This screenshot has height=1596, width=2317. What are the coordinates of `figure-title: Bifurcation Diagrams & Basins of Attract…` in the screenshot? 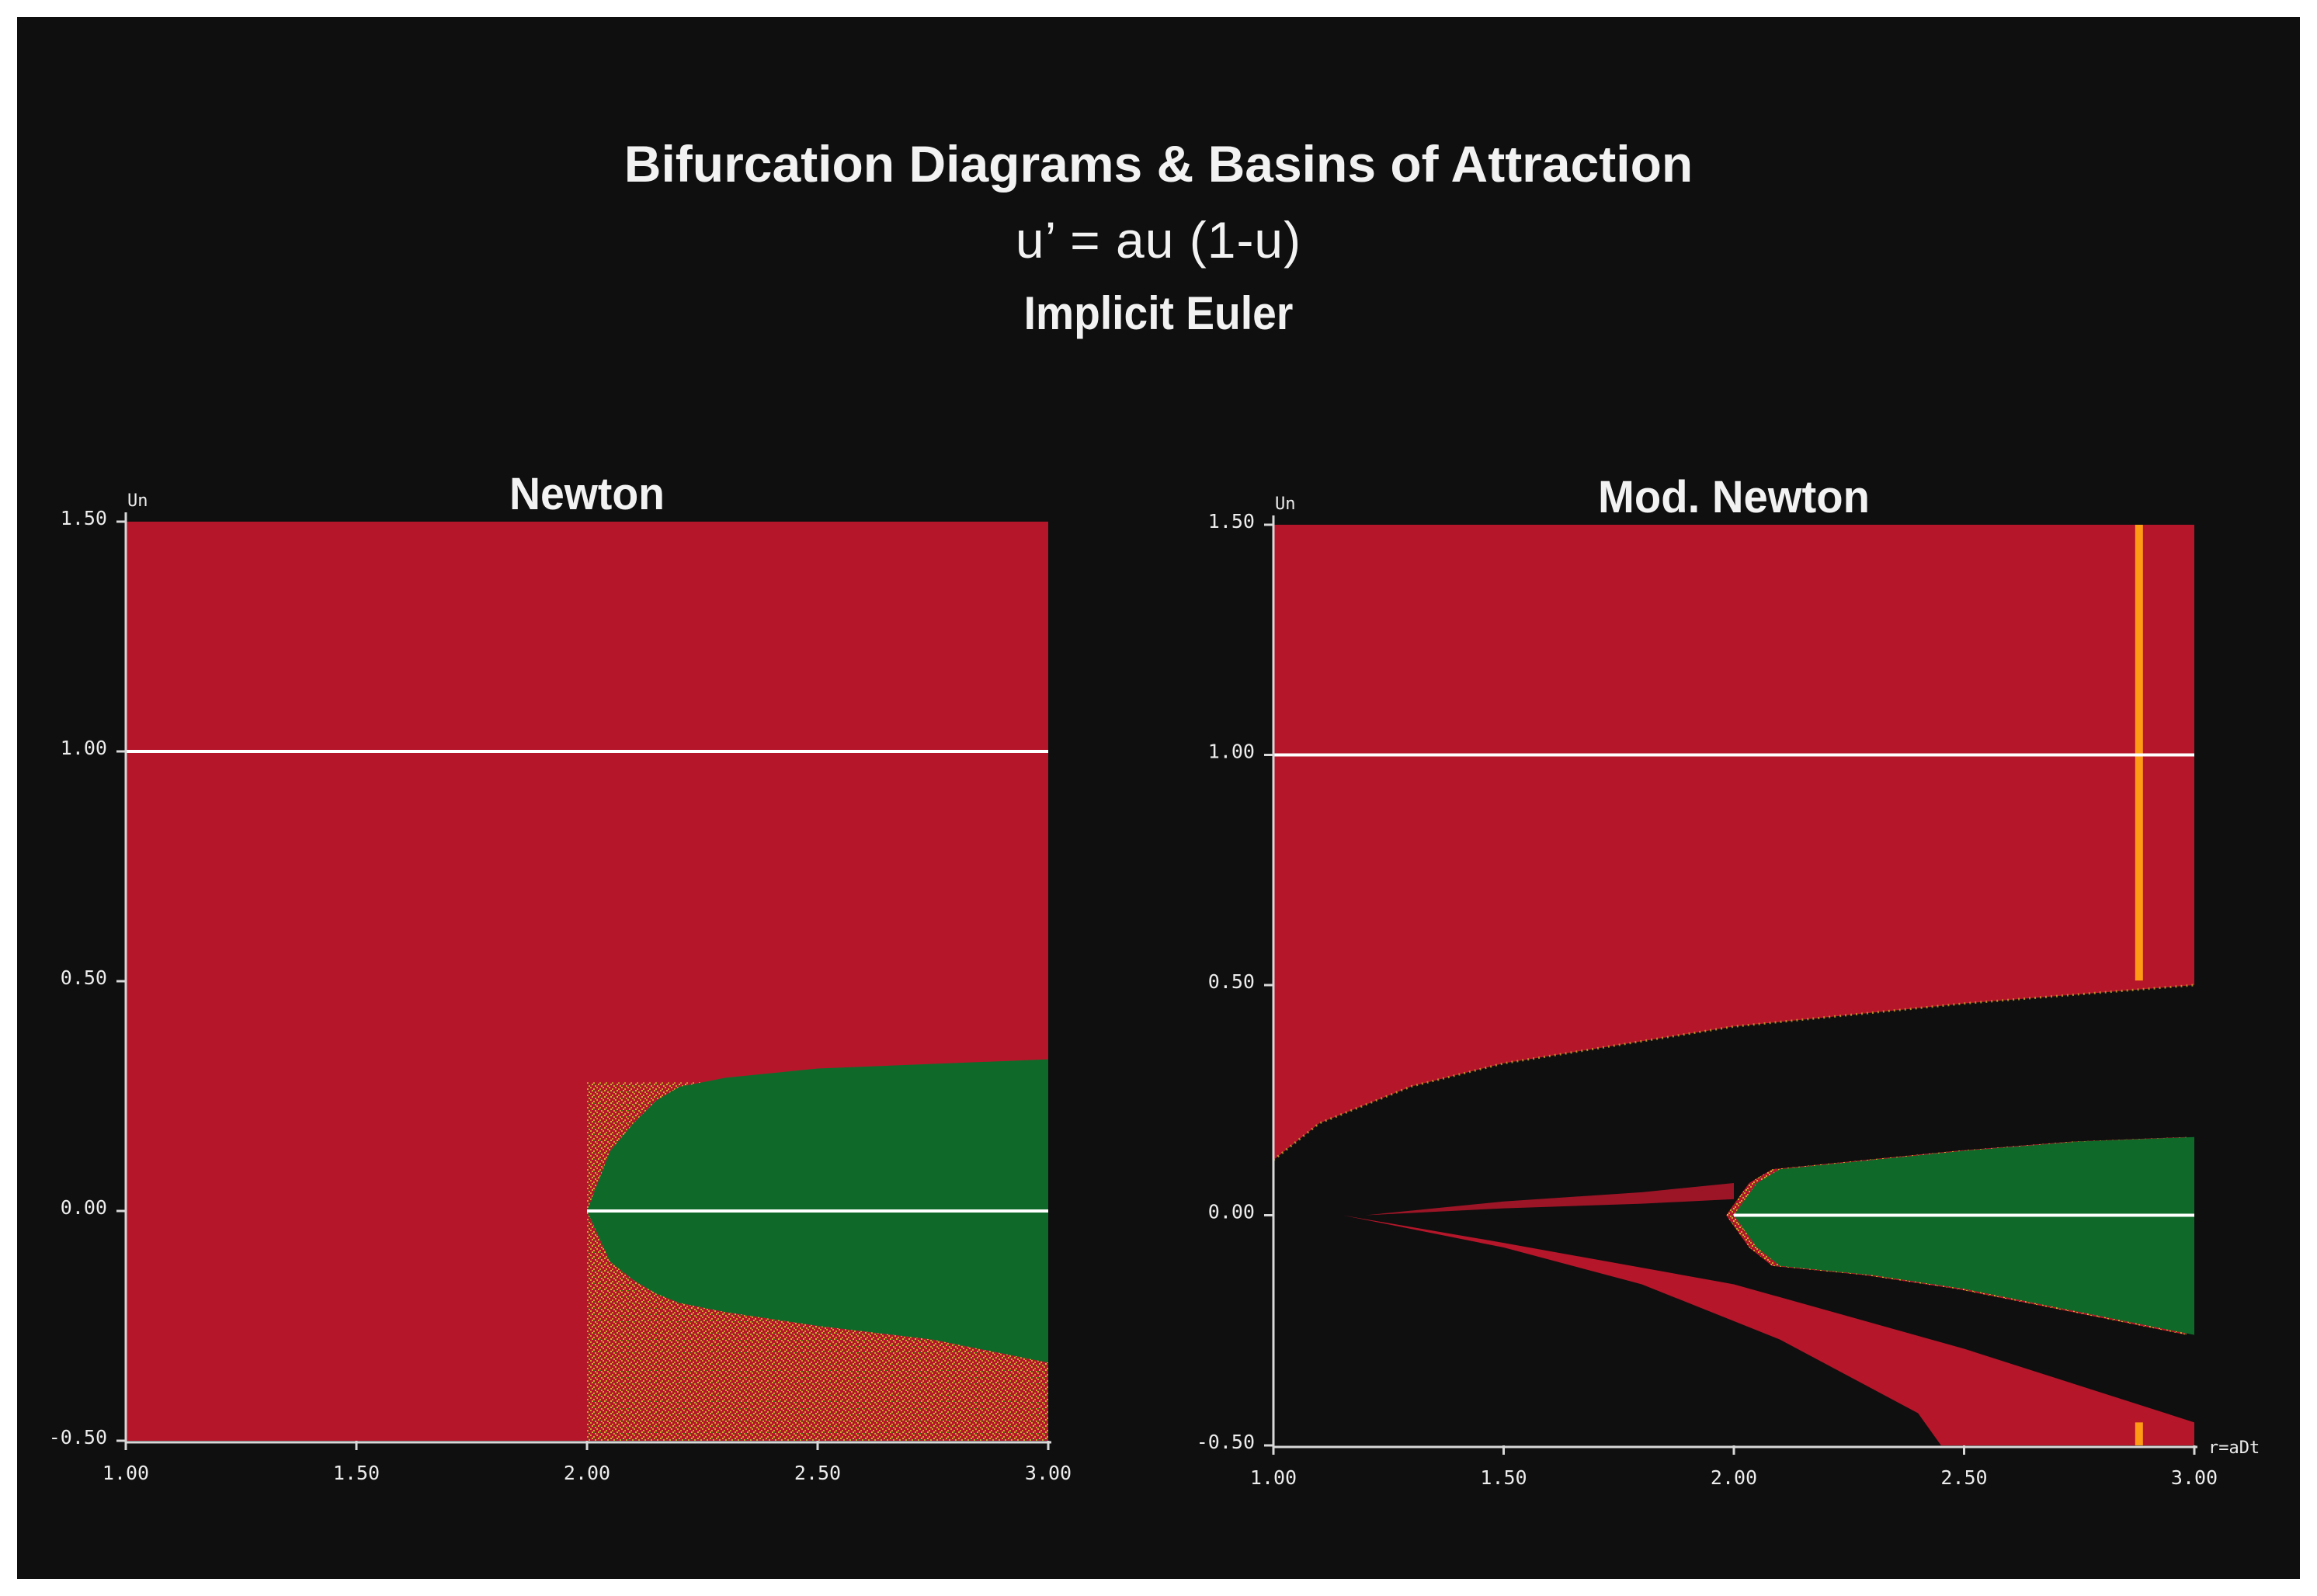 It's located at (1158, 164).